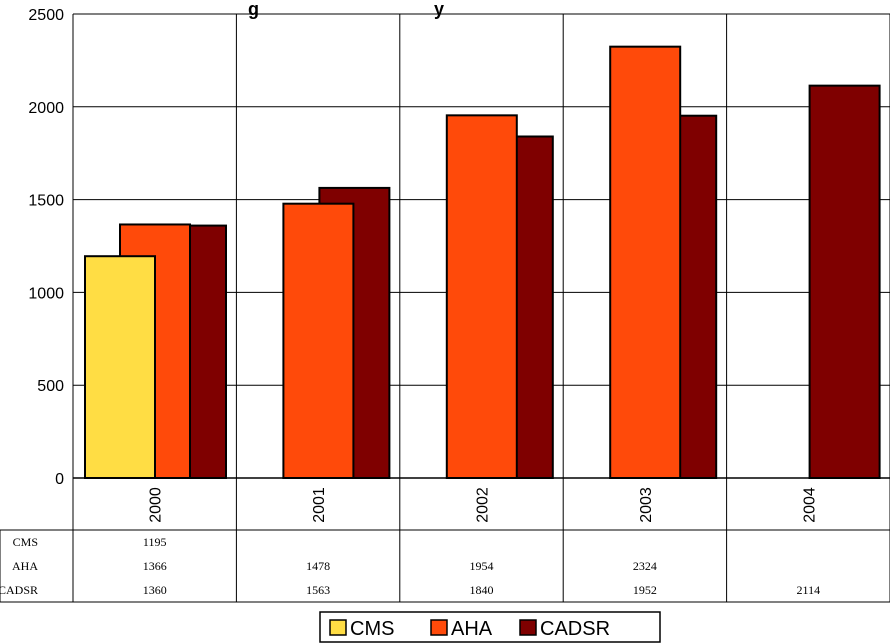  I want to click on legend-swatch-cms, so click(338, 627).